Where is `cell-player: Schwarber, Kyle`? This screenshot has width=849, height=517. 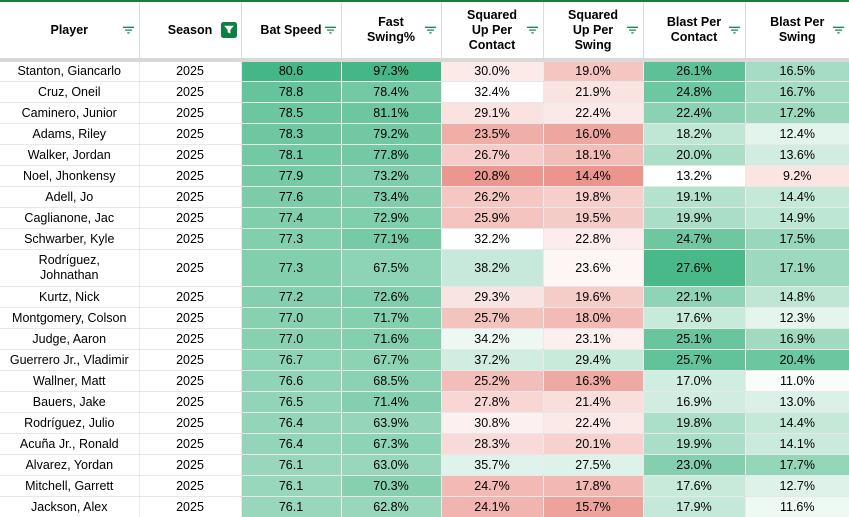
cell-player: Schwarber, Kyle is located at coordinates (70, 239).